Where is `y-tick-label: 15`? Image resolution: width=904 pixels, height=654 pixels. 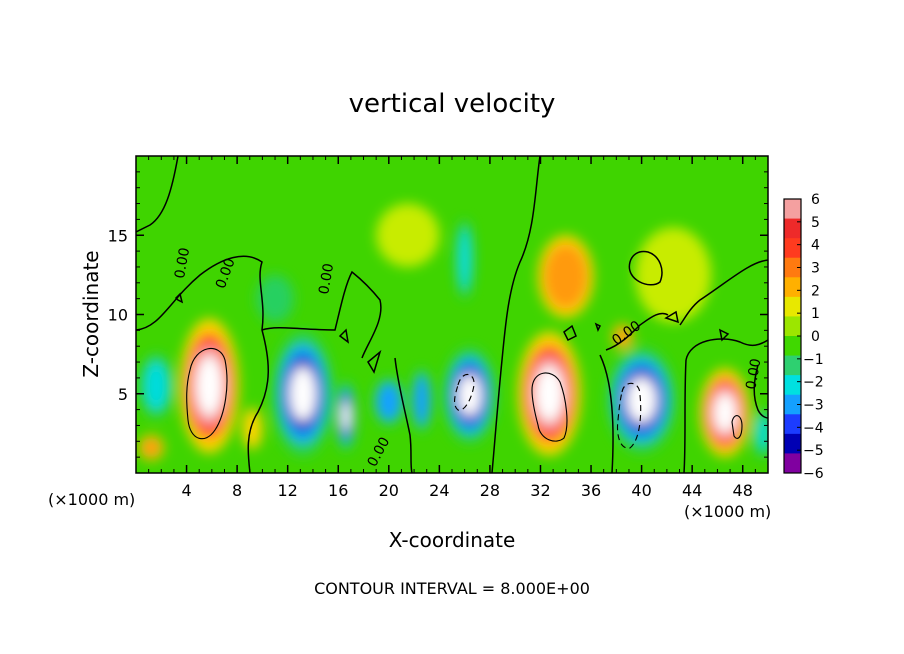 y-tick-label: 15 is located at coordinates (118, 235).